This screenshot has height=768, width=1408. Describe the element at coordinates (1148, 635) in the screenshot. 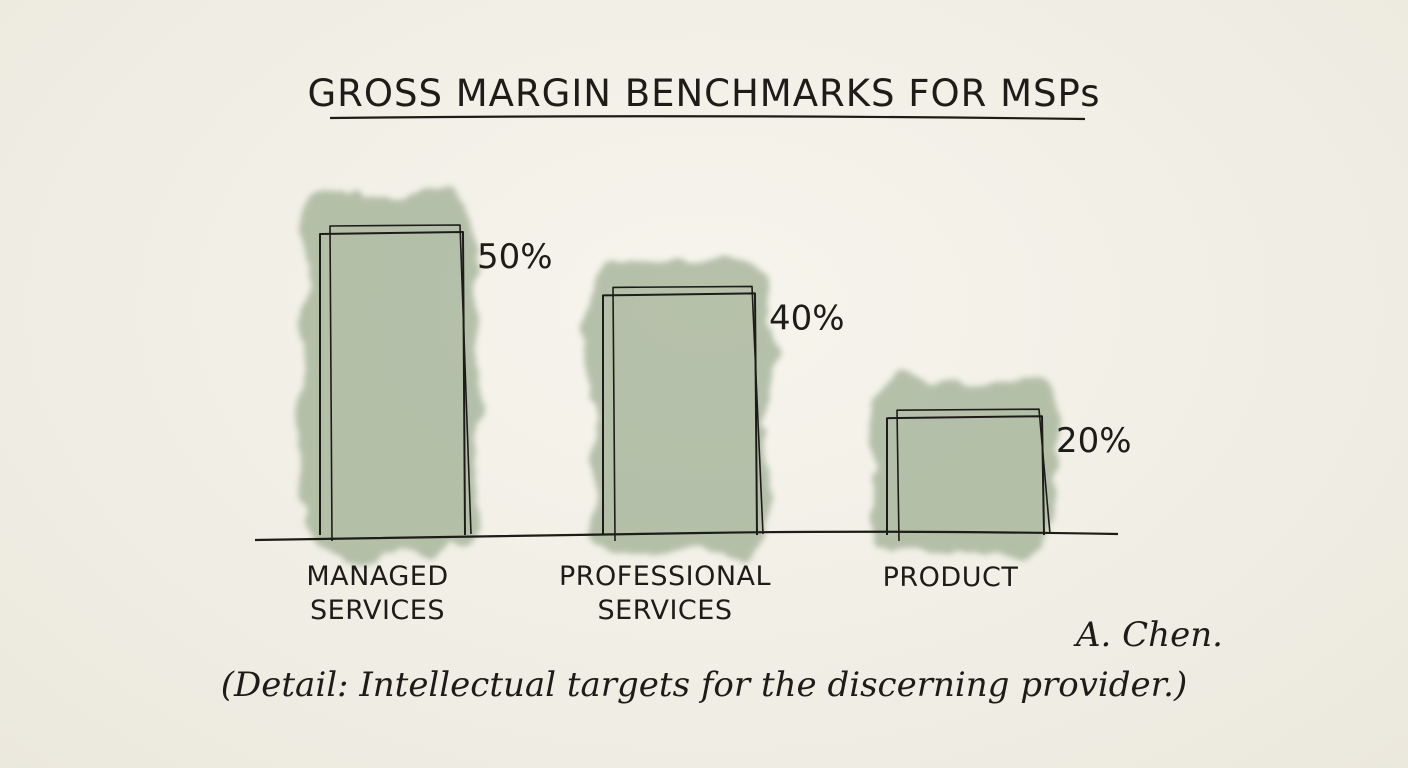

I see `signature: A. Chen.` at that location.